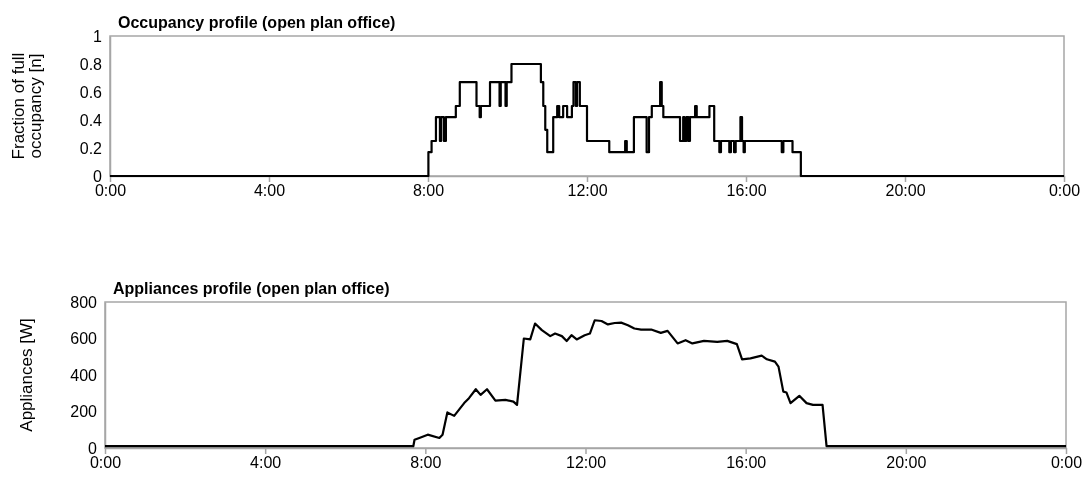  I want to click on y-tick-label: 0.8, so click(91, 64).